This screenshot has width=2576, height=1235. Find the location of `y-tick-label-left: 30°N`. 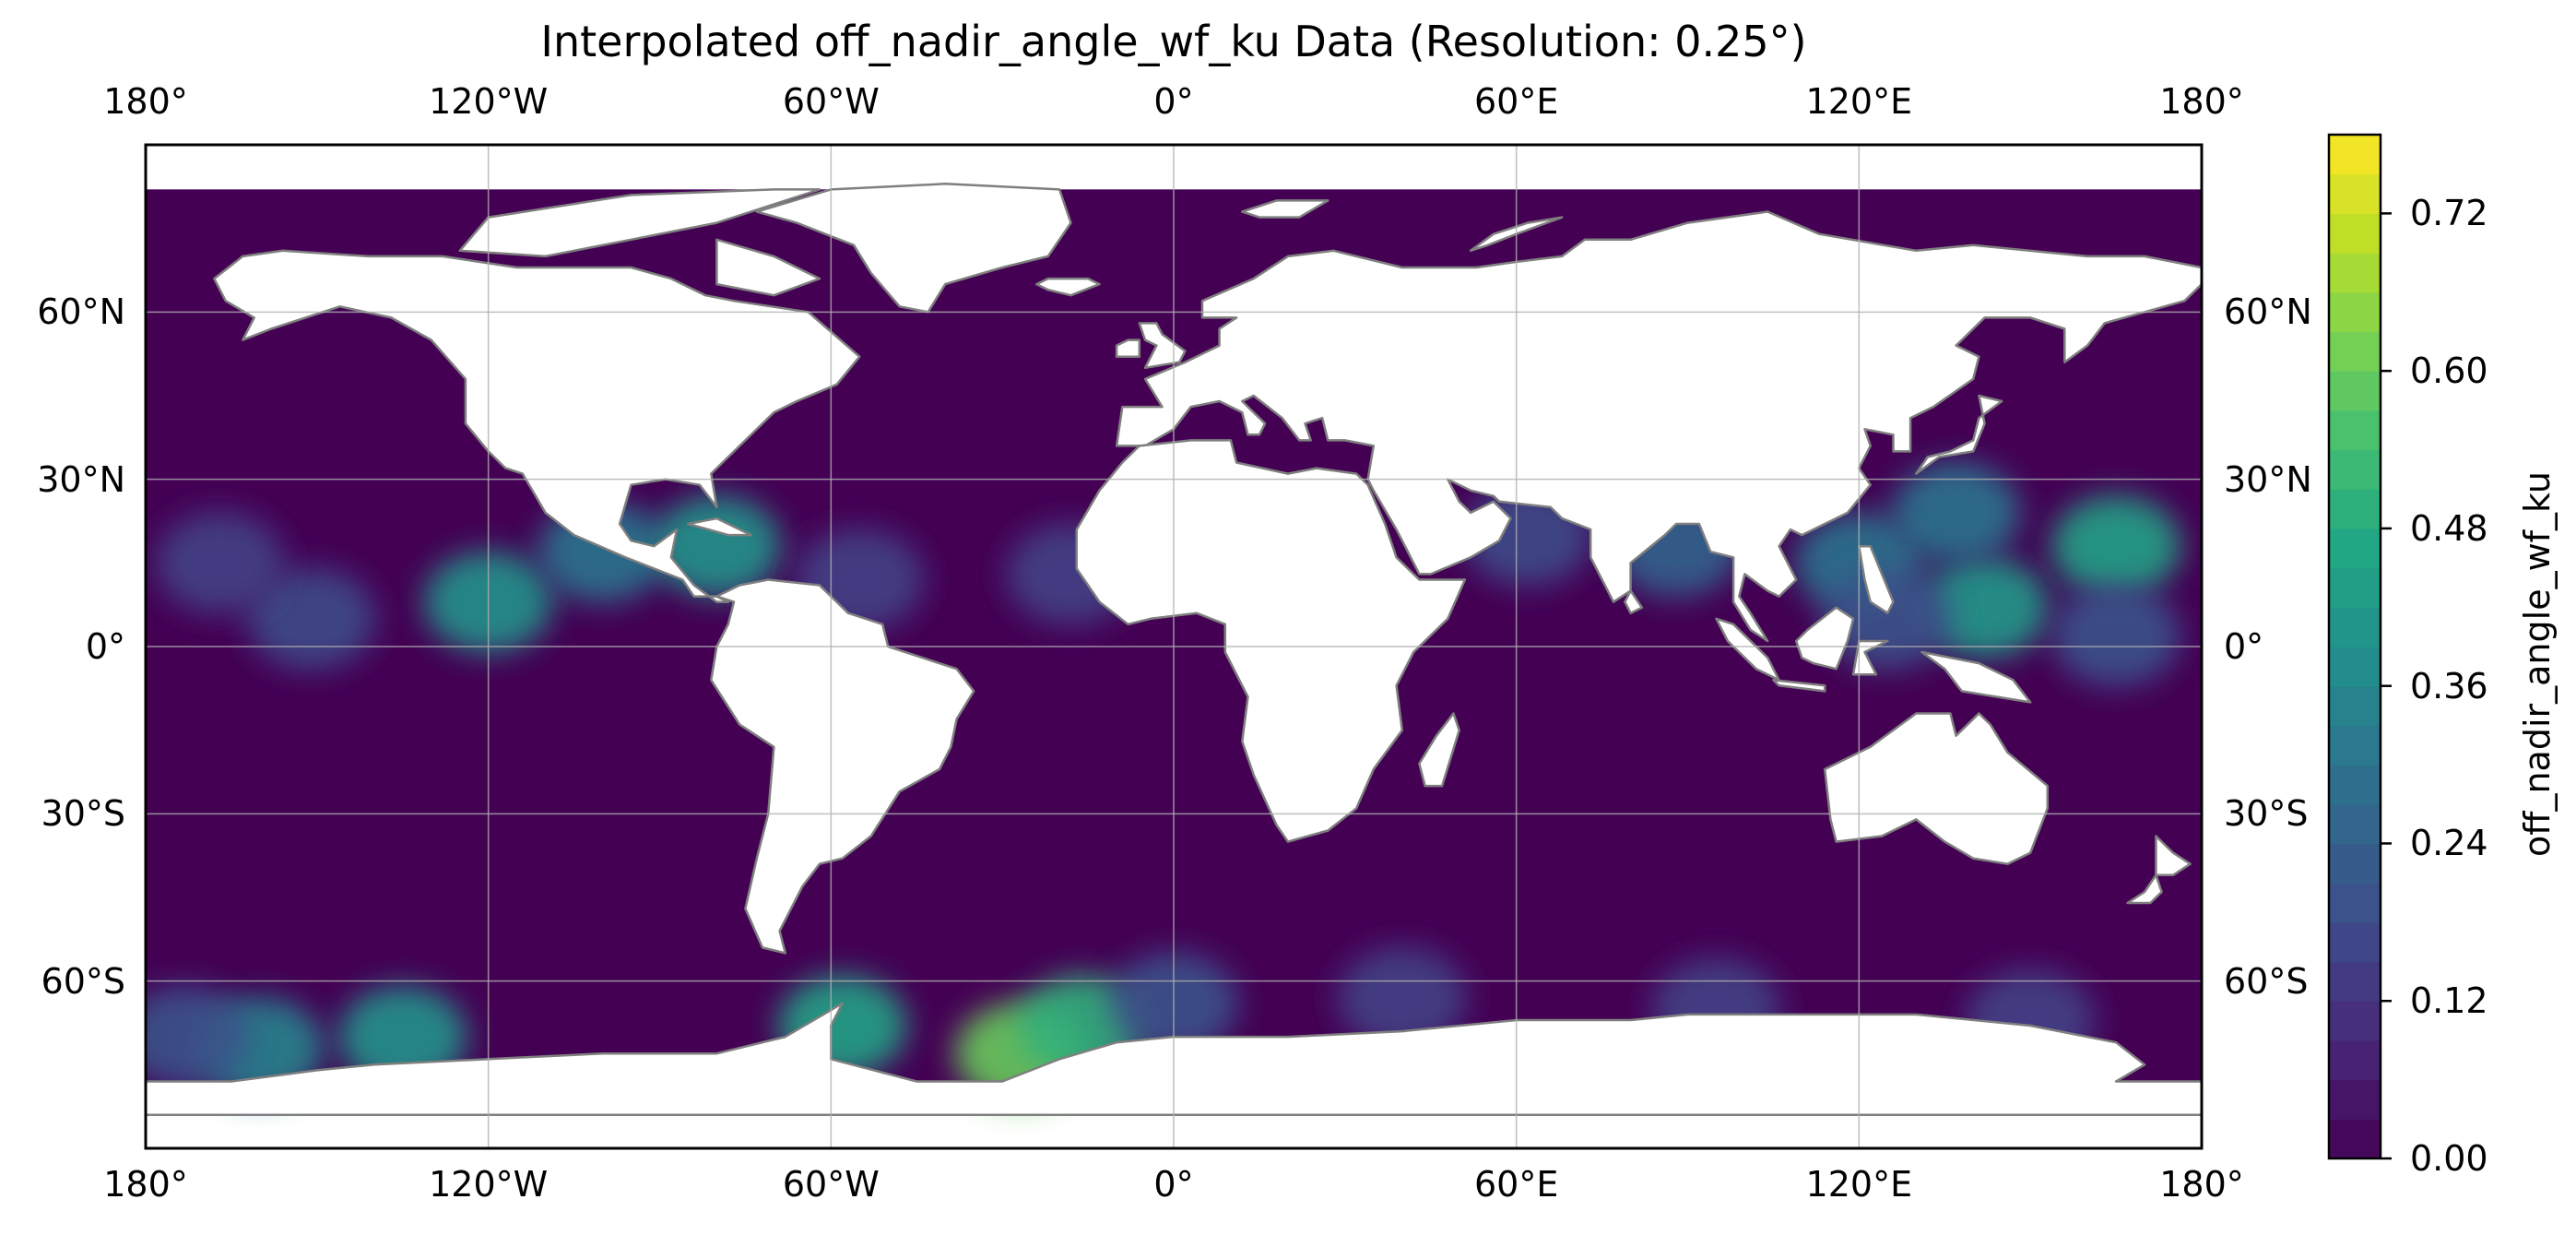

y-tick-label-left: 30°N is located at coordinates (81, 479).